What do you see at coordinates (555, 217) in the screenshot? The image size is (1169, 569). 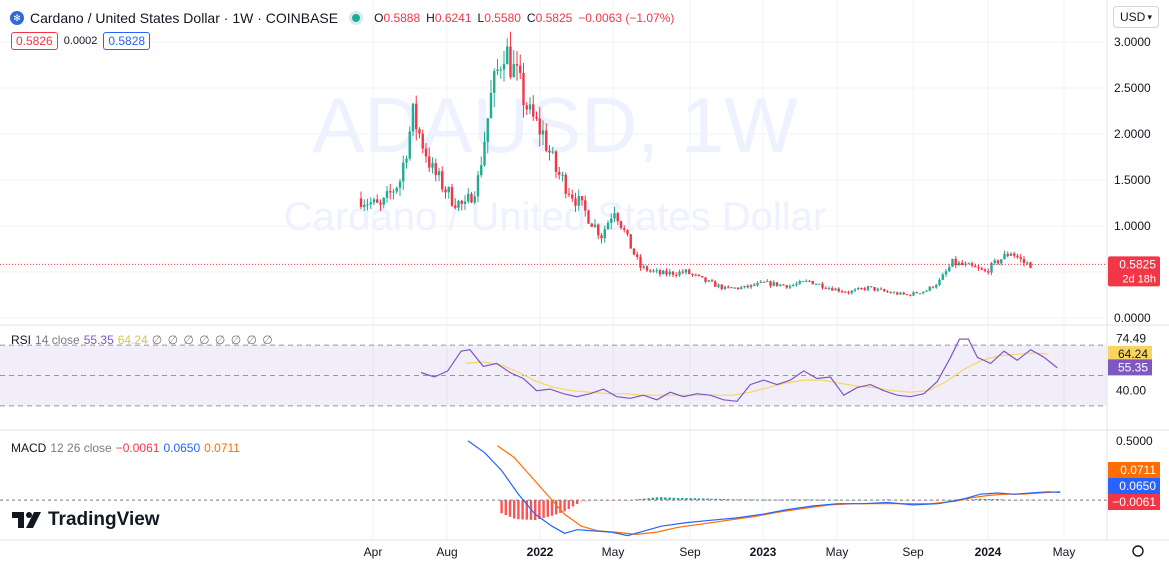 I see `watermark-subtitle: Cardano / United States Dollar` at bounding box center [555, 217].